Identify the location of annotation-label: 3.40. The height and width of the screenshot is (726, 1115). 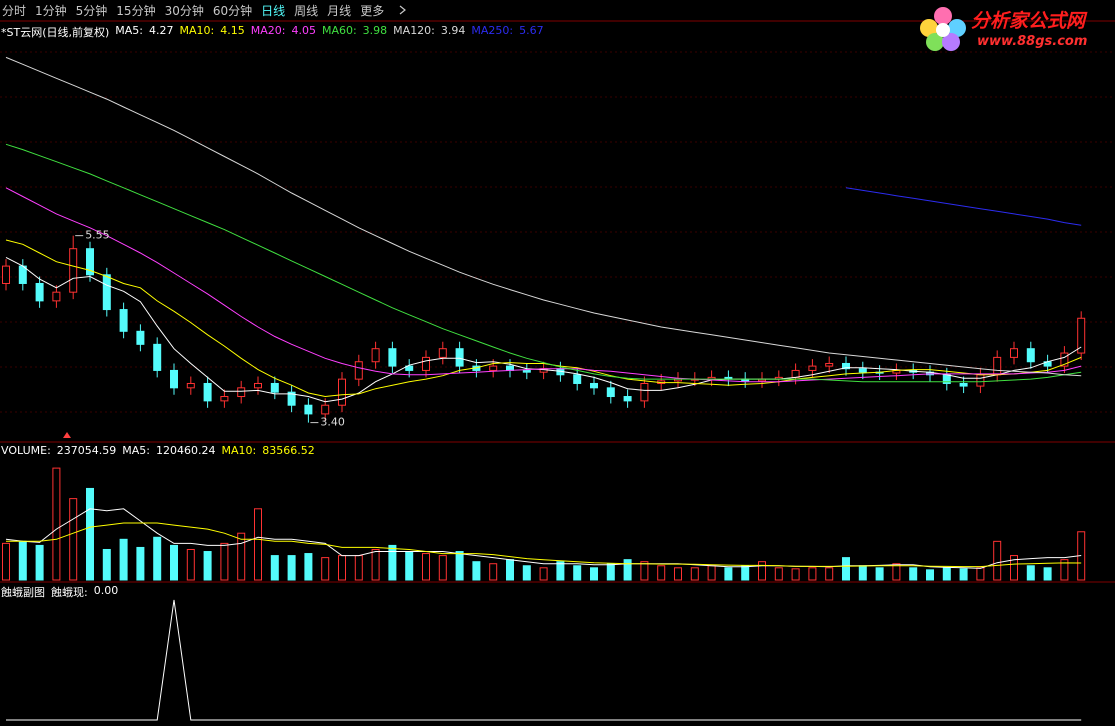
(332, 422).